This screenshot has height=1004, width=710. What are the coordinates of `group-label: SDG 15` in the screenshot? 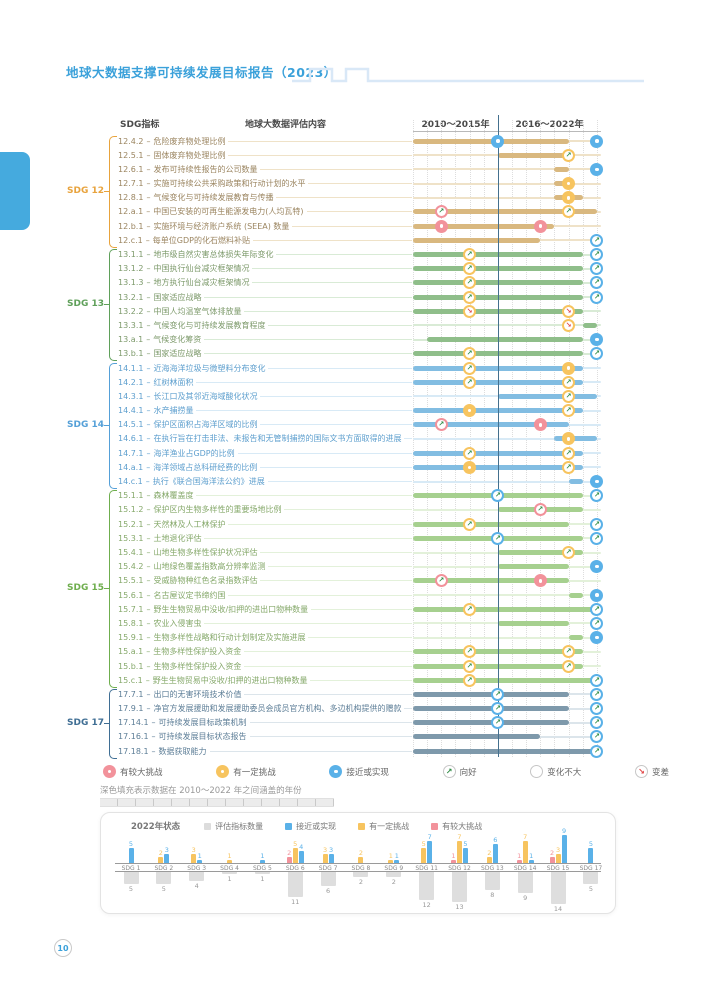 It's located at (85, 587).